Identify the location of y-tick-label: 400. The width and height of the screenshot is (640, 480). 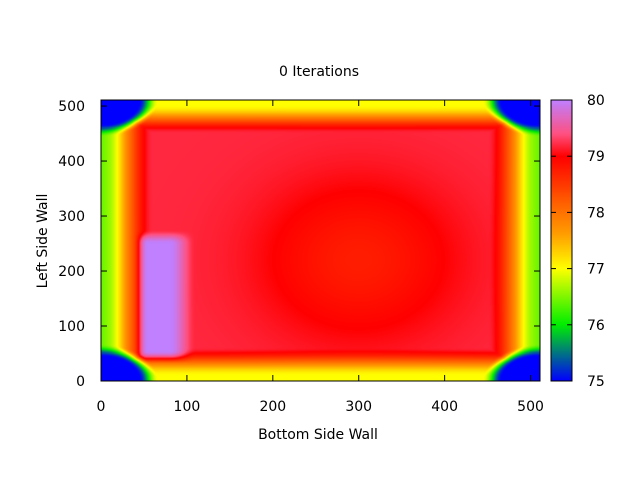
(71, 162).